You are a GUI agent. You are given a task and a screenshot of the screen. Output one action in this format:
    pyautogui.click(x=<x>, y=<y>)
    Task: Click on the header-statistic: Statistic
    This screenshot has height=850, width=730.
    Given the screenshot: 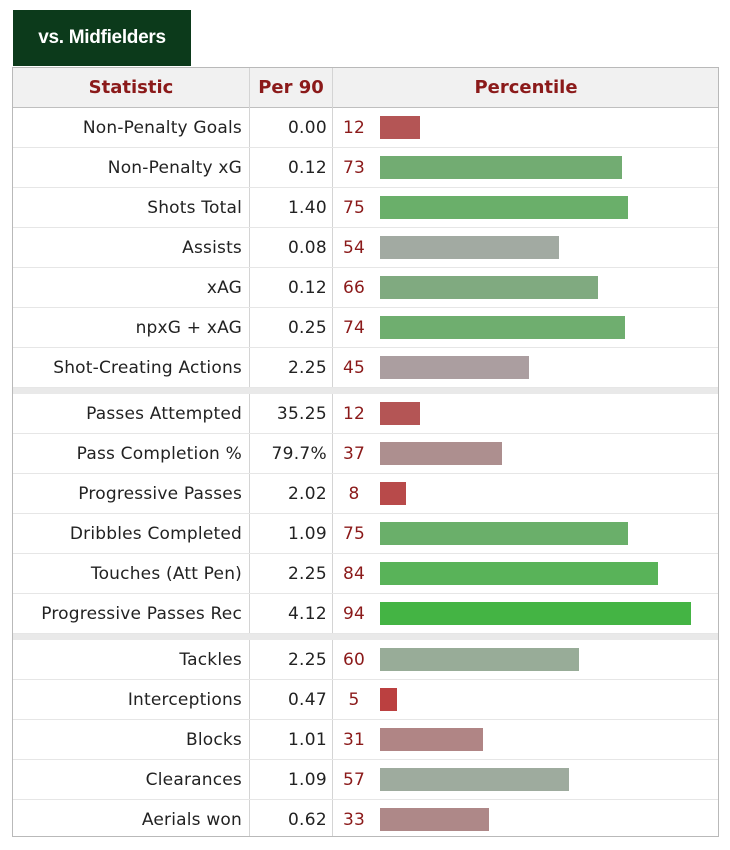 What is the action you would take?
    pyautogui.click(x=131, y=87)
    